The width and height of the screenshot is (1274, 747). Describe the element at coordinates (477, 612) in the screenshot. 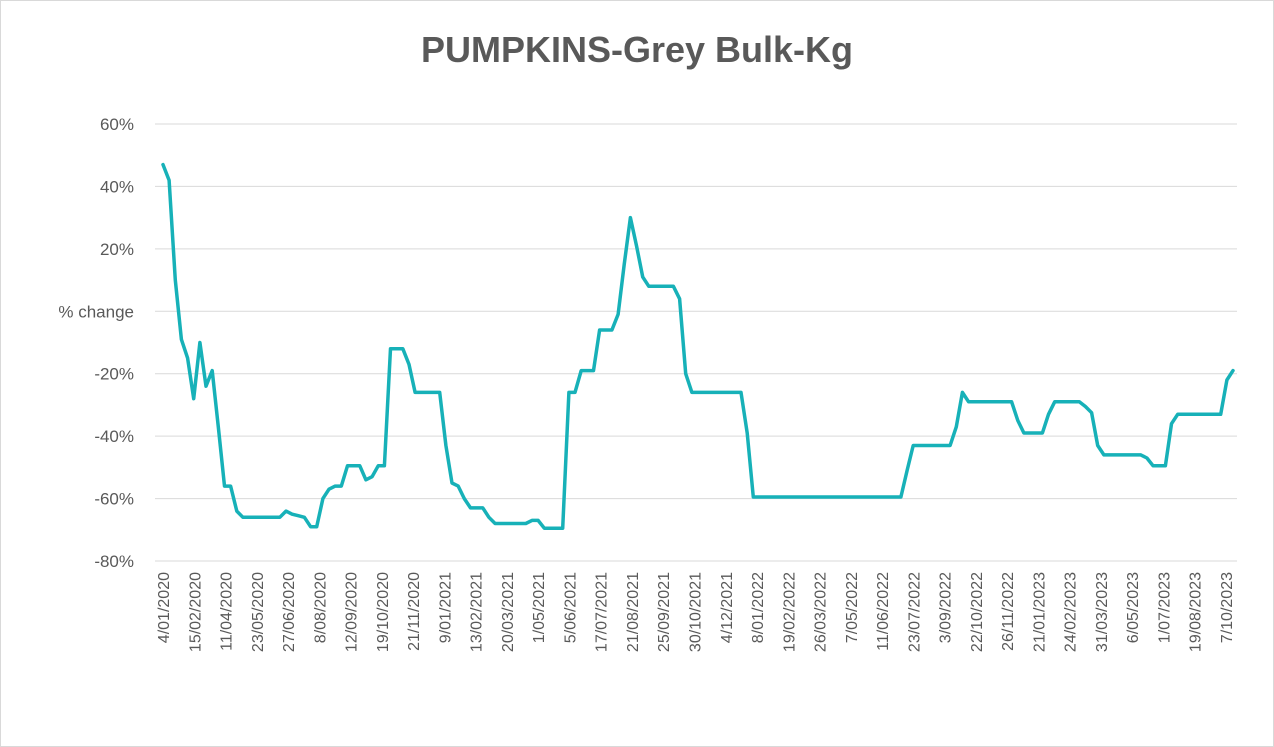

I see `x-tick-label: 13/02/2021` at that location.